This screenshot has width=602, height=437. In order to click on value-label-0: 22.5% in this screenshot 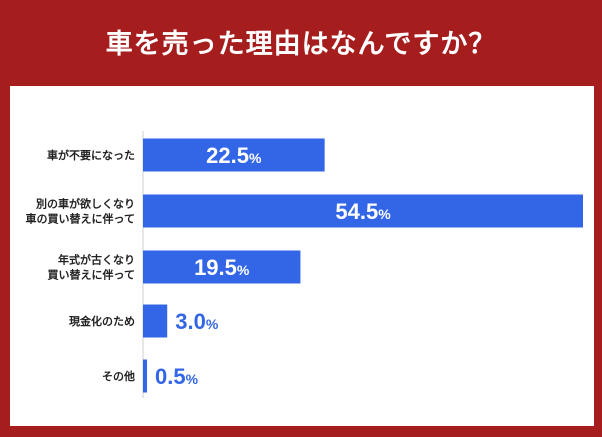, I will do `click(234, 155)`.